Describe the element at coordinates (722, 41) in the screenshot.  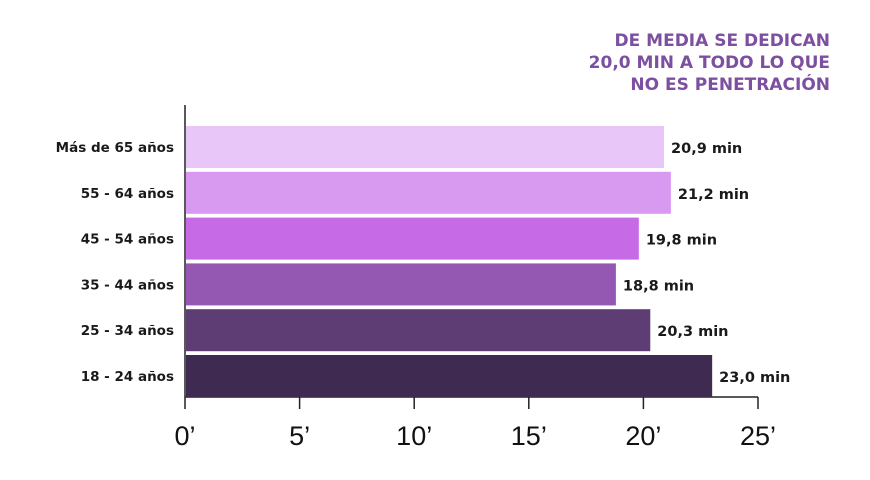
I see `chart-title-line-1: DE MEDIA SE DEDICAN` at that location.